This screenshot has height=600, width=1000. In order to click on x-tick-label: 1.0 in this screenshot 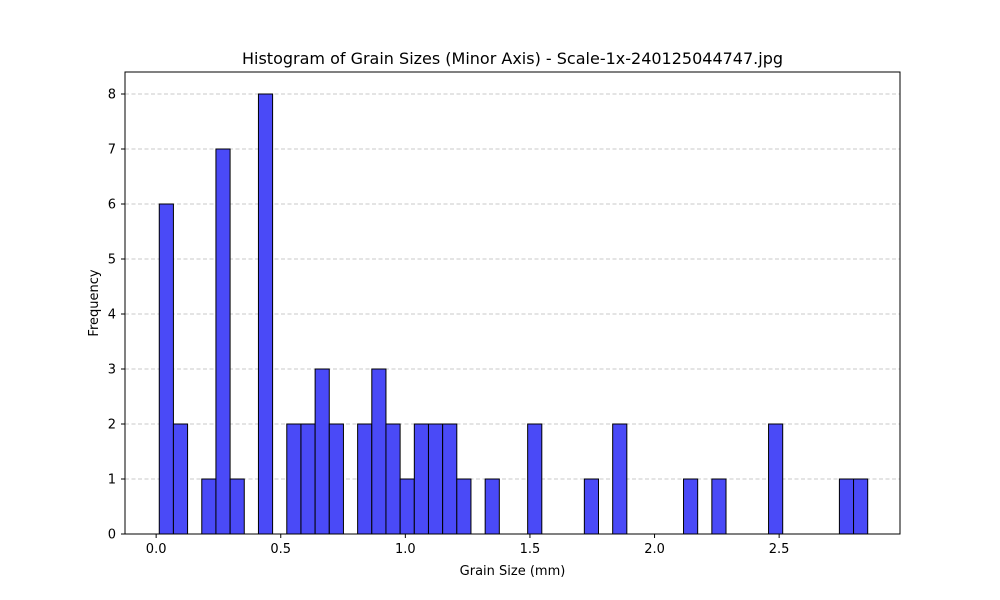, I will do `click(405, 549)`.